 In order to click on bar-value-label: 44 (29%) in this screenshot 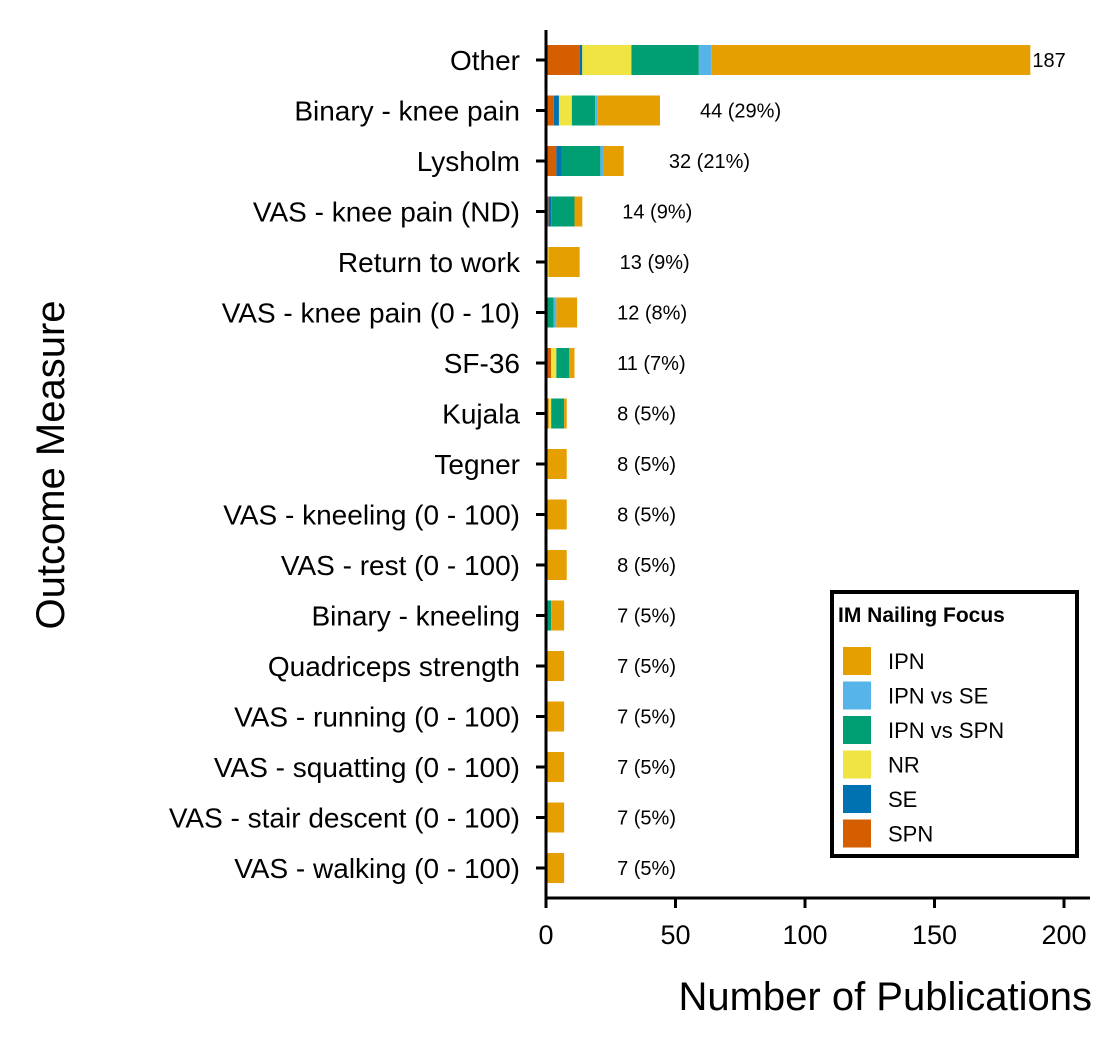, I will do `click(740, 112)`.